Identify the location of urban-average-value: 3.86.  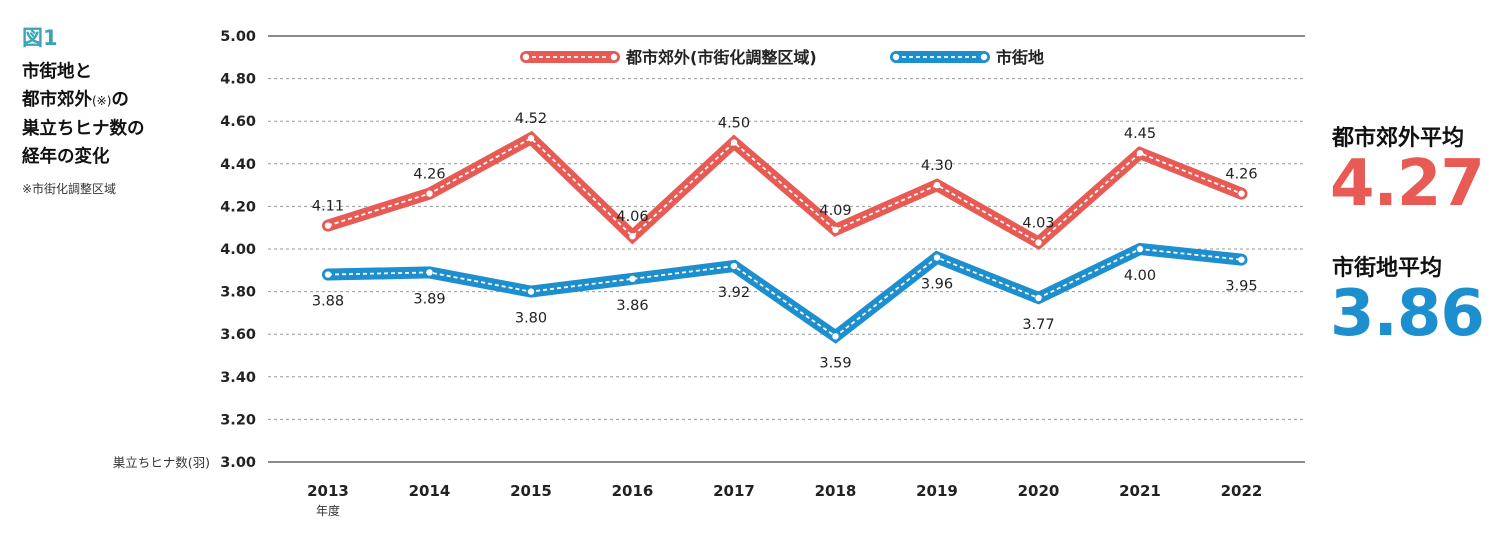
(1407, 314).